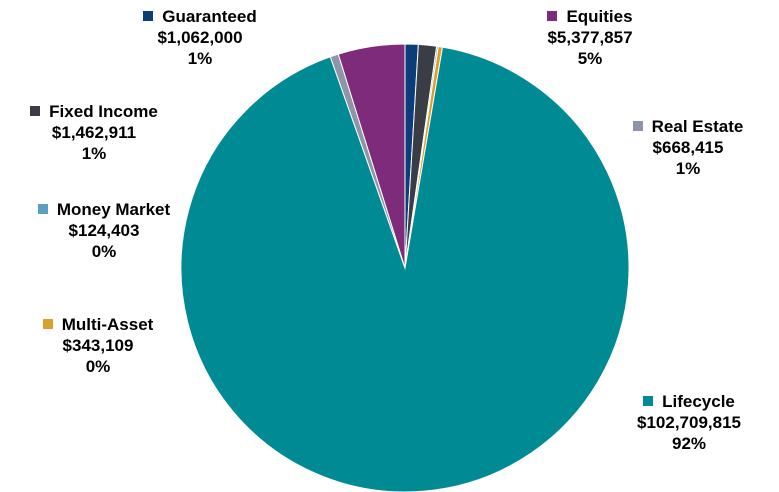 This screenshot has width=779, height=492. I want to click on equities-percent: 5%, so click(590, 58).